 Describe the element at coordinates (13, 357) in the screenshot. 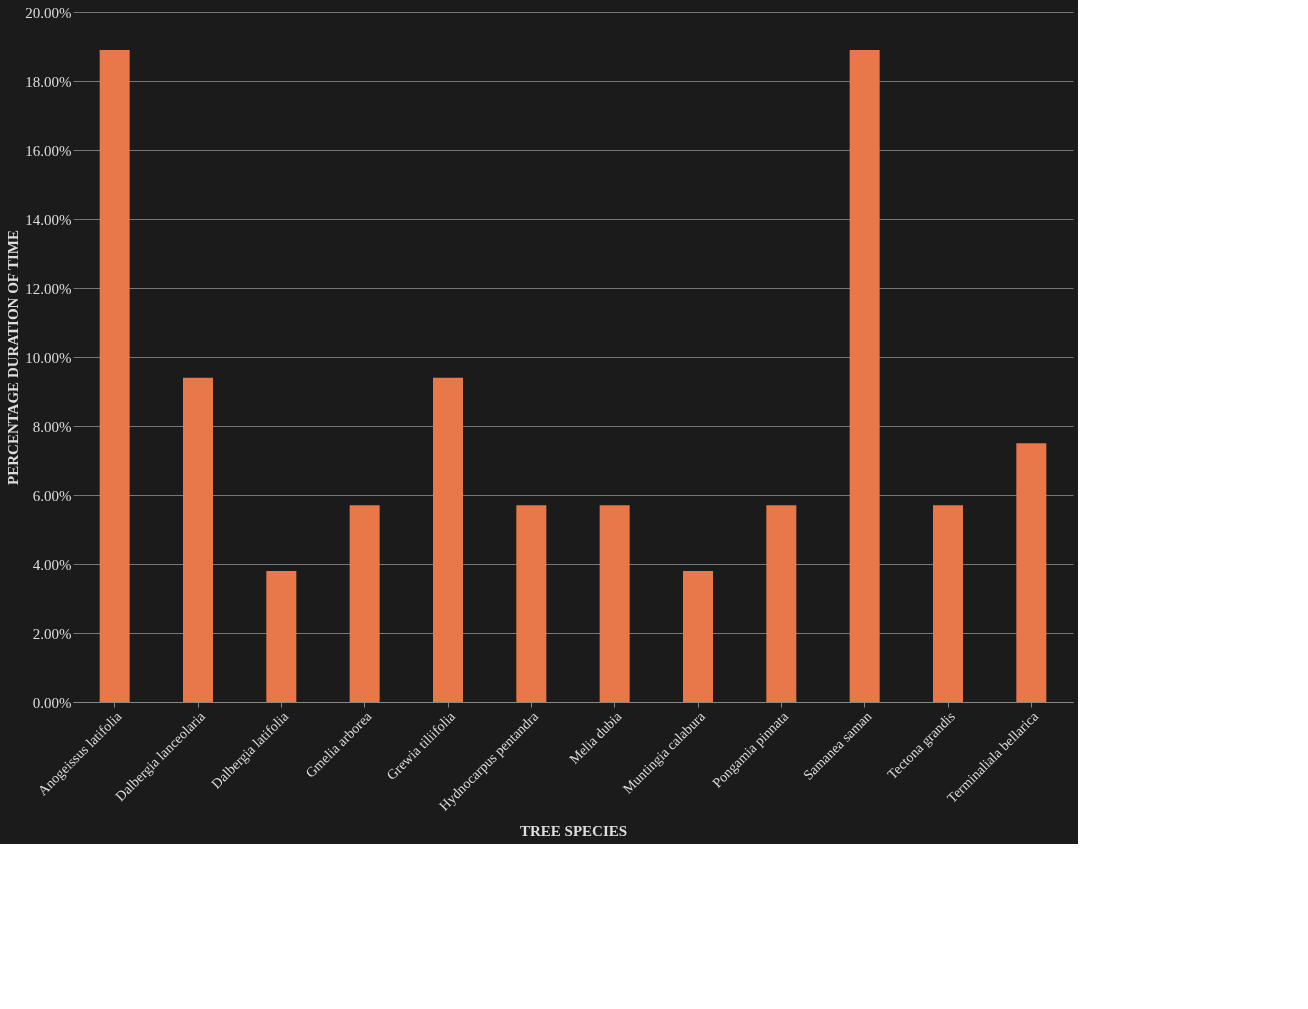

I see `y-axis-title: PERCENTAGE DURATION OF TIME` at that location.